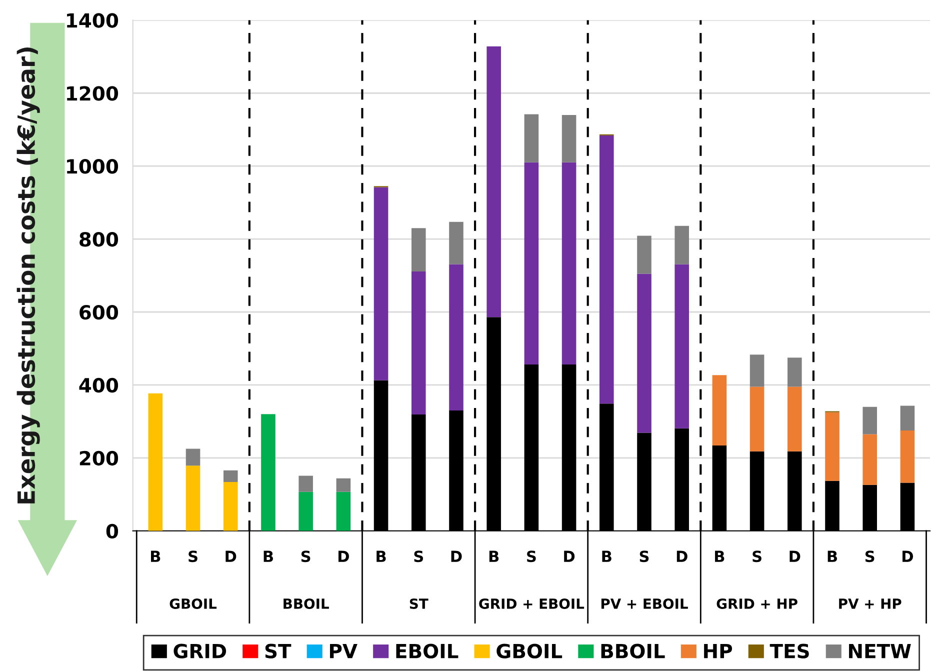 The image size is (949, 672). I want to click on legend-label: EBOIL, so click(427, 651).